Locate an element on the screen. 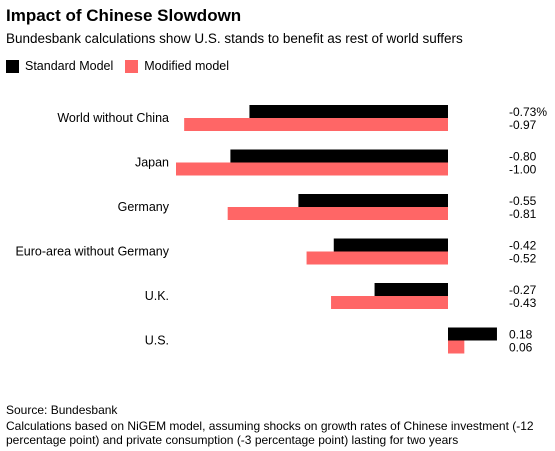  bar-modified-u-s is located at coordinates (456, 347).